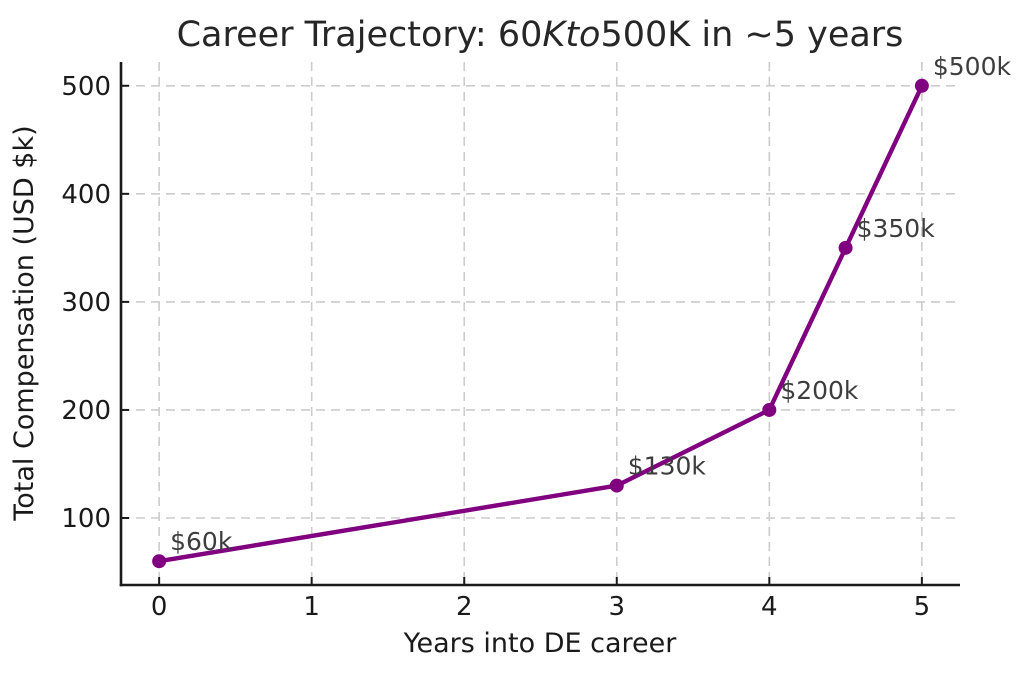  What do you see at coordinates (571, 35) in the screenshot?
I see `chart-title-math-italic: Kto` at bounding box center [571, 35].